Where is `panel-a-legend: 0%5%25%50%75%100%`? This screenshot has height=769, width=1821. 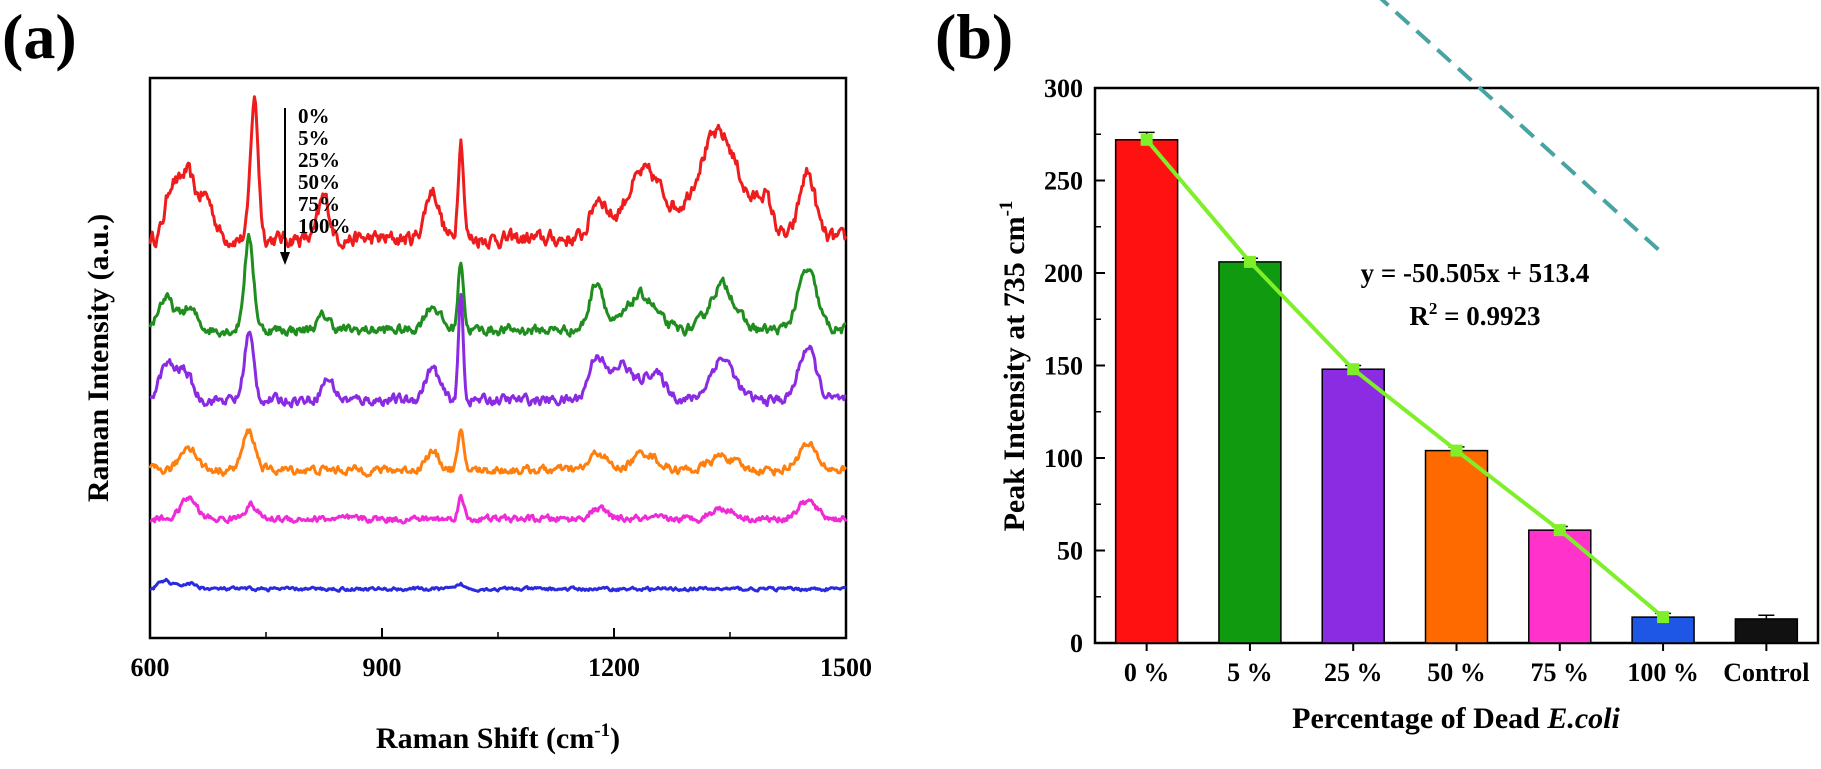
panel-a-legend: 0%5%25%50%75%100% is located at coordinates (324, 171).